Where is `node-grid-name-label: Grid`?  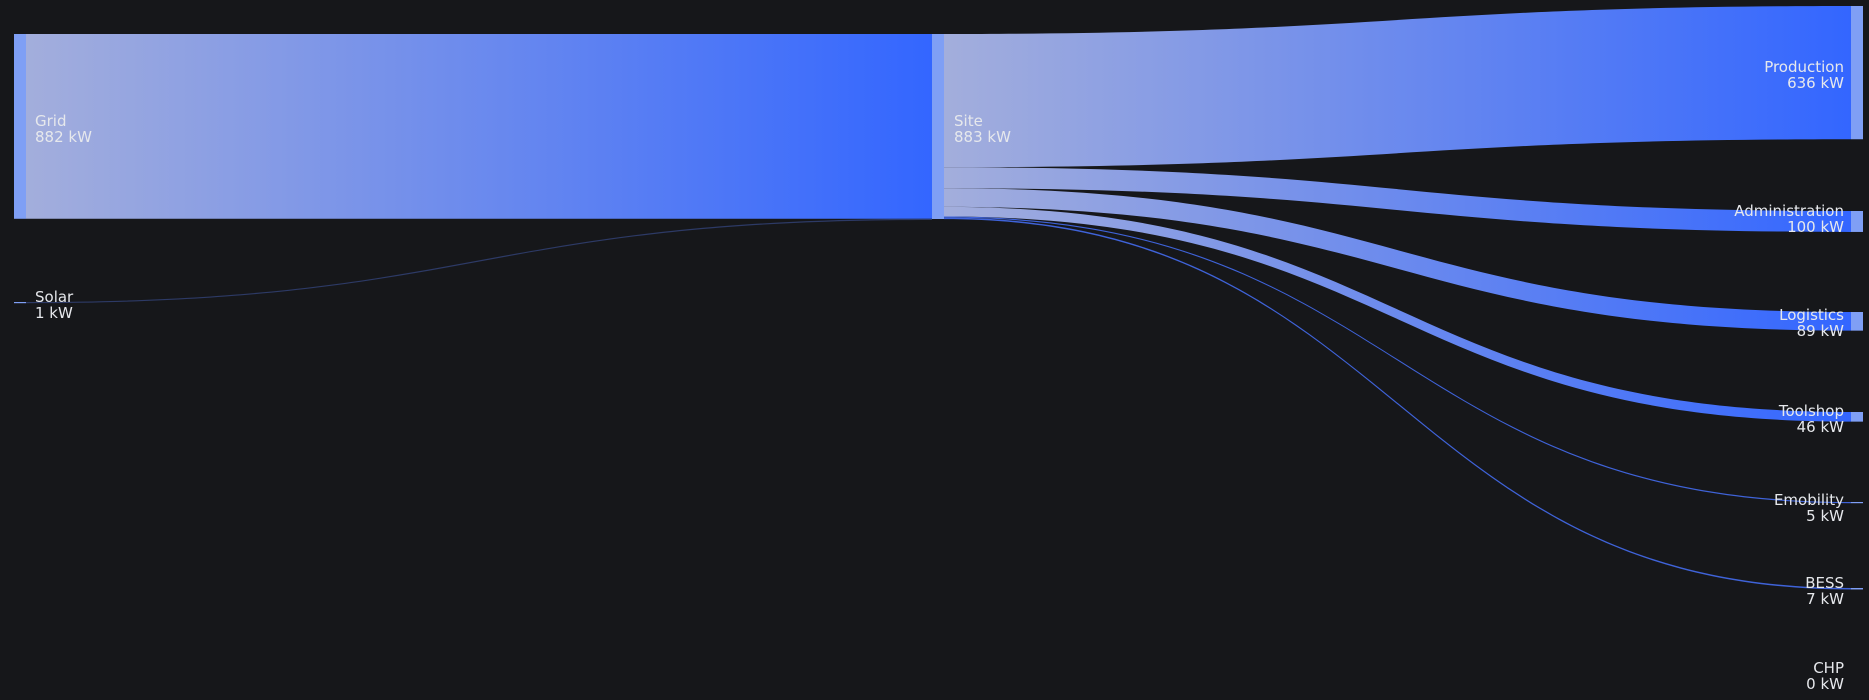 node-grid-name-label: Grid is located at coordinates (50, 121).